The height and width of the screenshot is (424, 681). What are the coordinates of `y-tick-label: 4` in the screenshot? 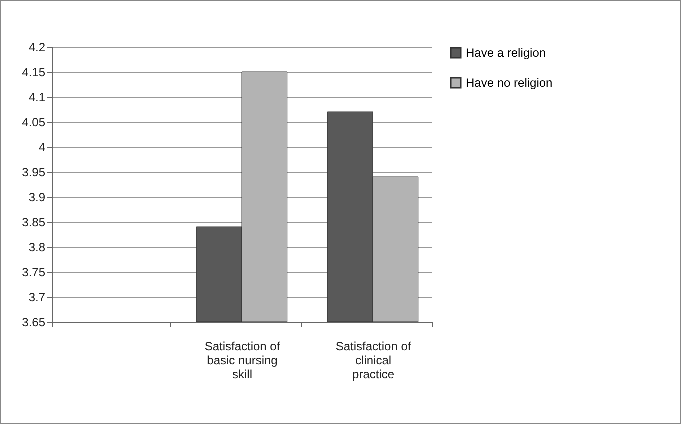 It's located at (42, 147).